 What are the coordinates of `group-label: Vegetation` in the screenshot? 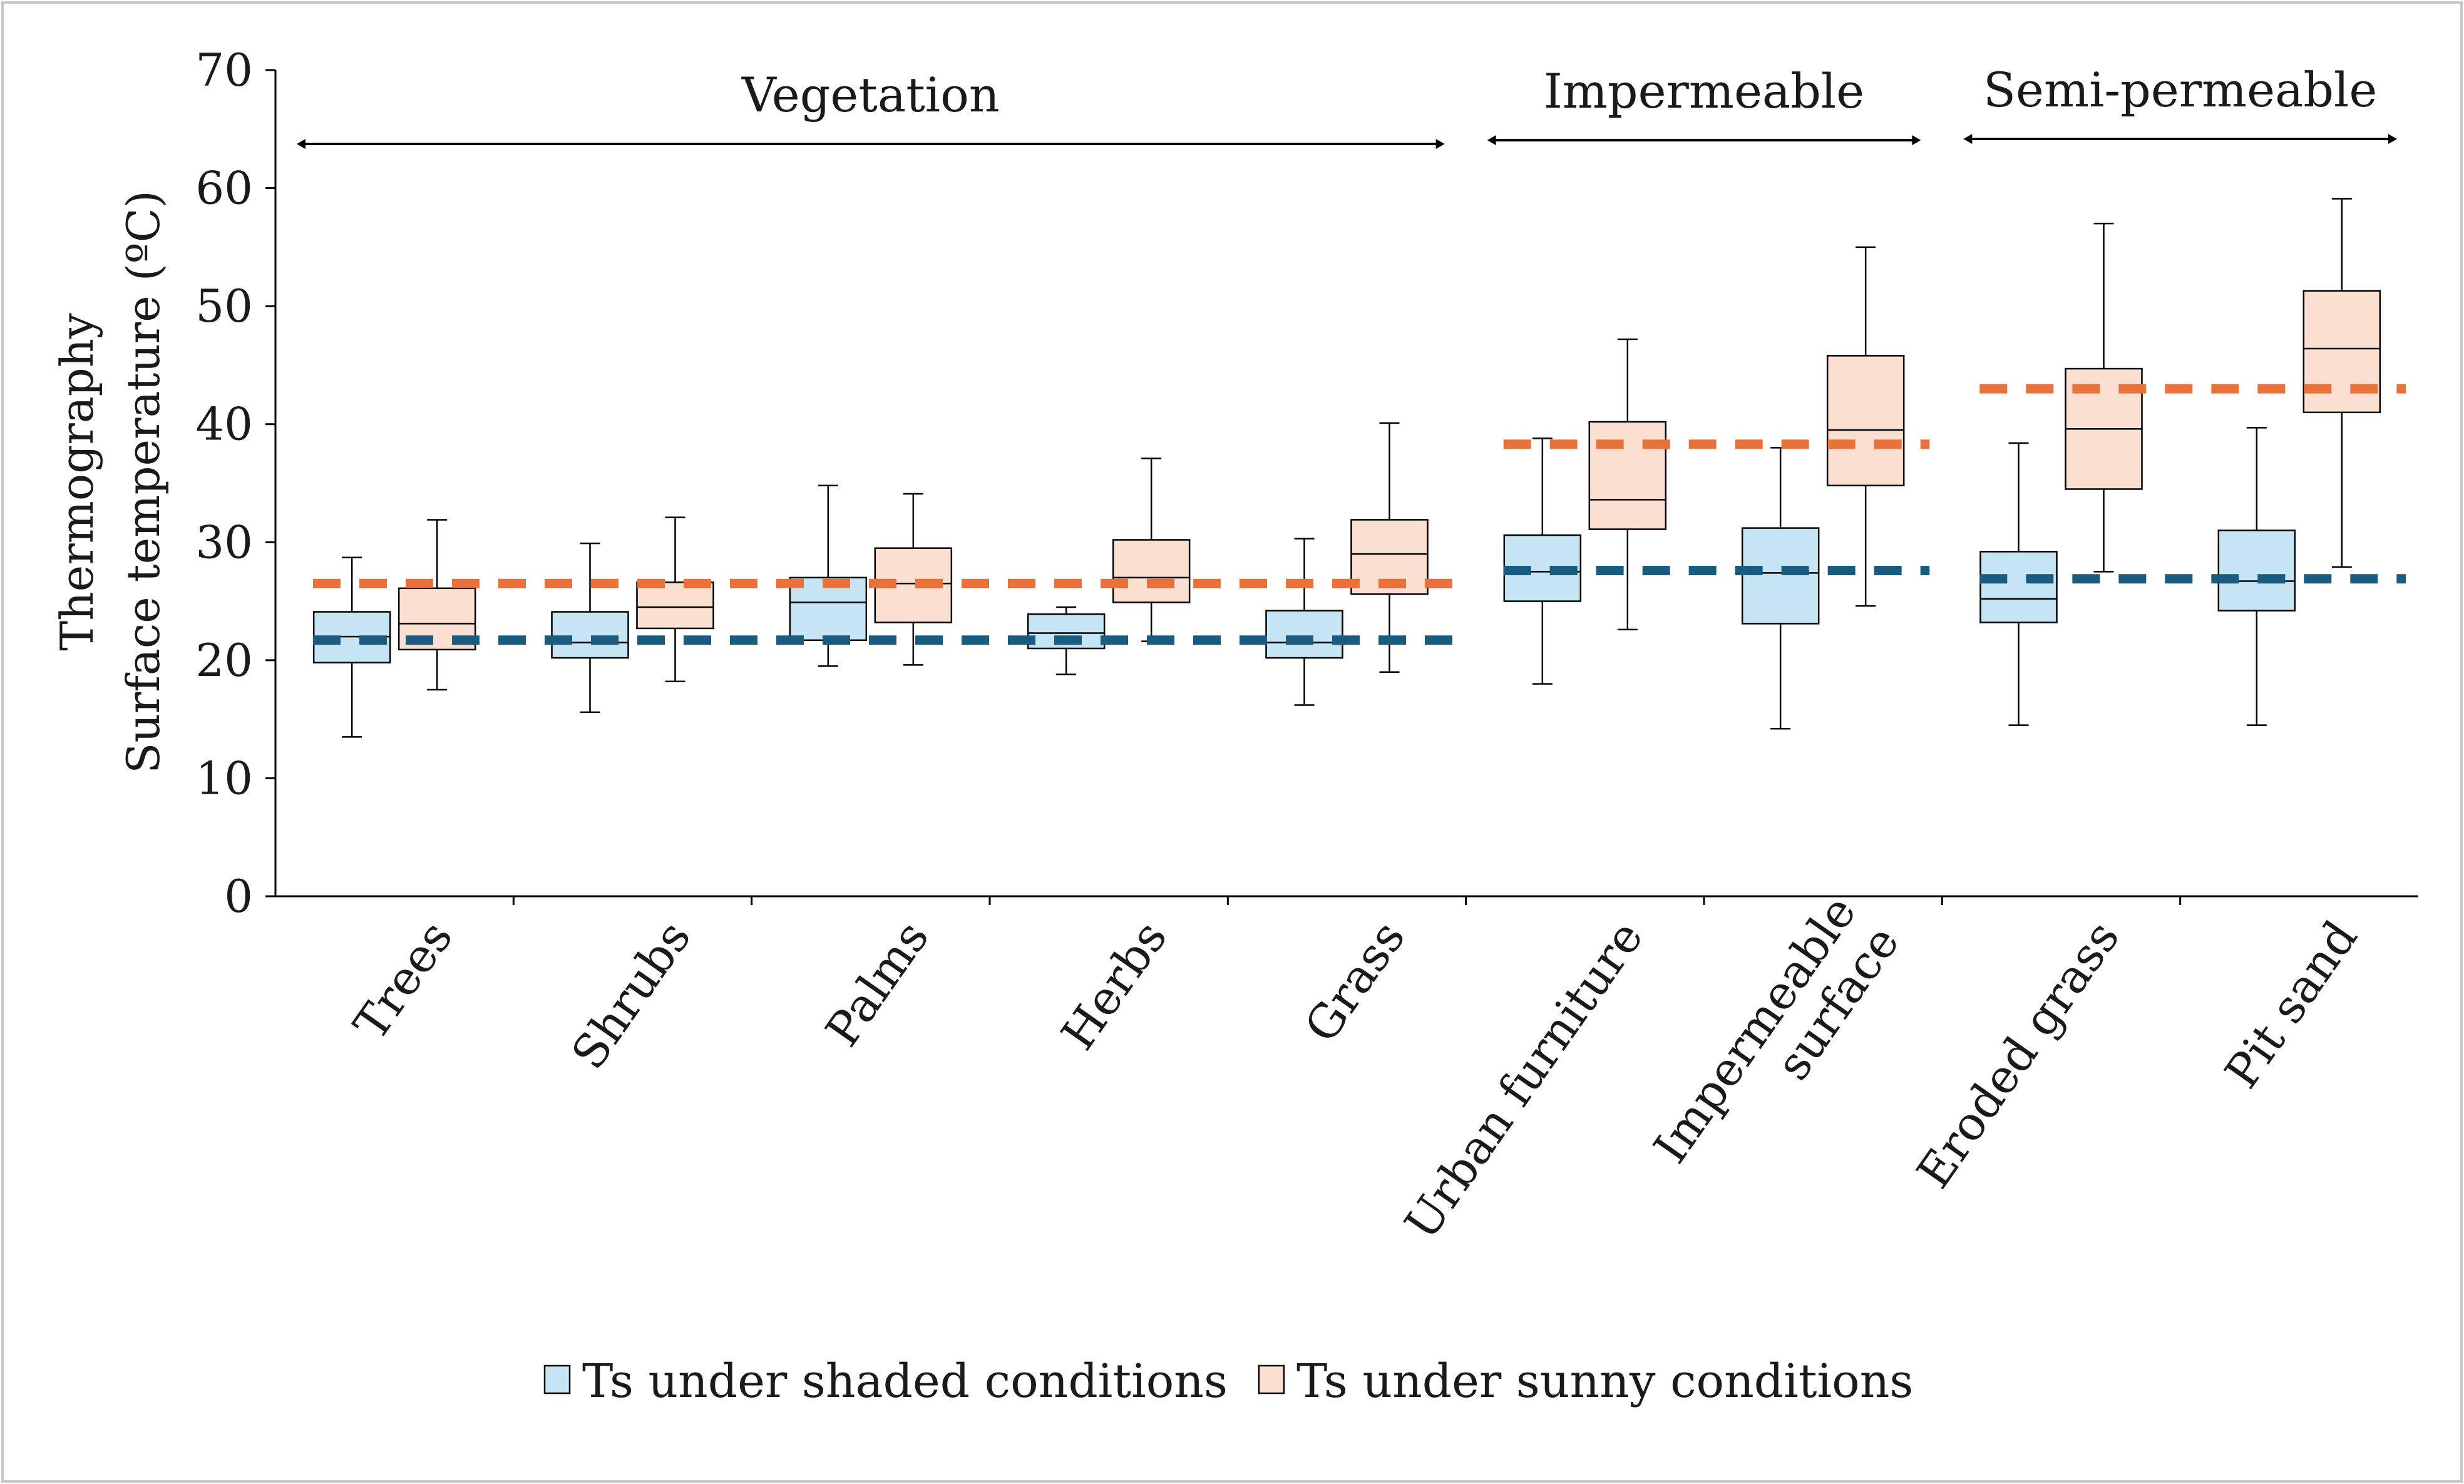 It's located at (870, 95).